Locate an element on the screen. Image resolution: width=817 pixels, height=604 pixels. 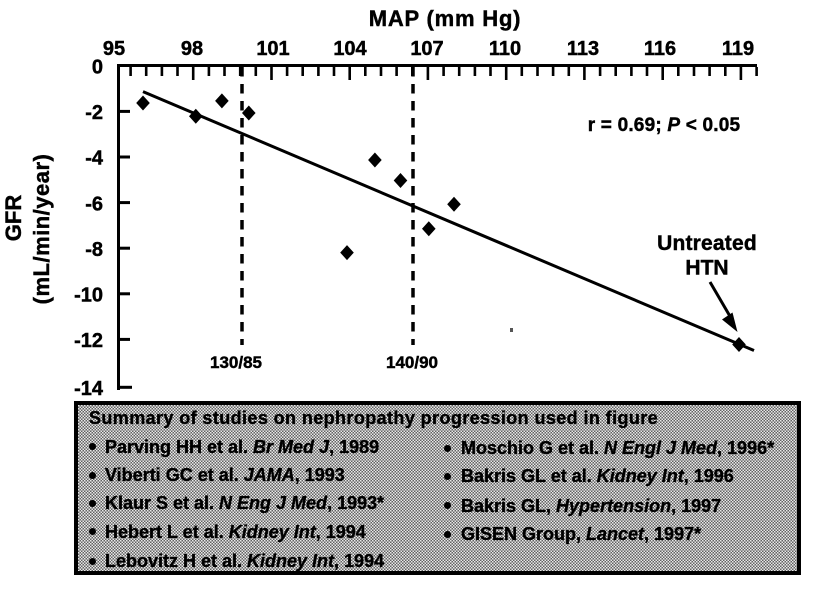
svg-text: 140/90 is located at coordinates (412, 362).